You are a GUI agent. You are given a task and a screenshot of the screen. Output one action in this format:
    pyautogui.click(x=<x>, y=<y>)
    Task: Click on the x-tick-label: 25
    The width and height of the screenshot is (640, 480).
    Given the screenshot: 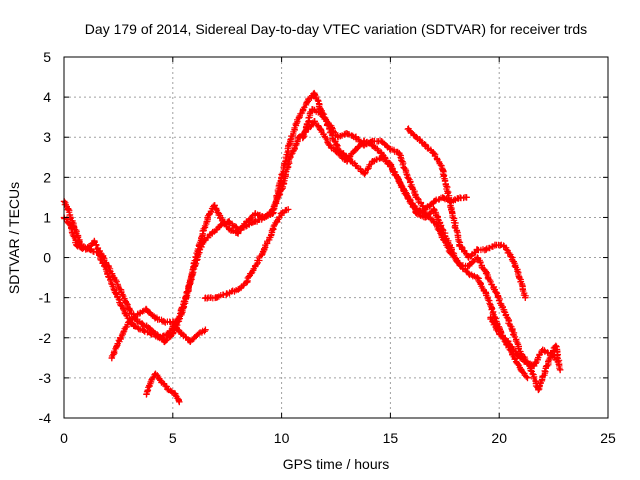 What is the action you would take?
    pyautogui.click(x=608, y=438)
    